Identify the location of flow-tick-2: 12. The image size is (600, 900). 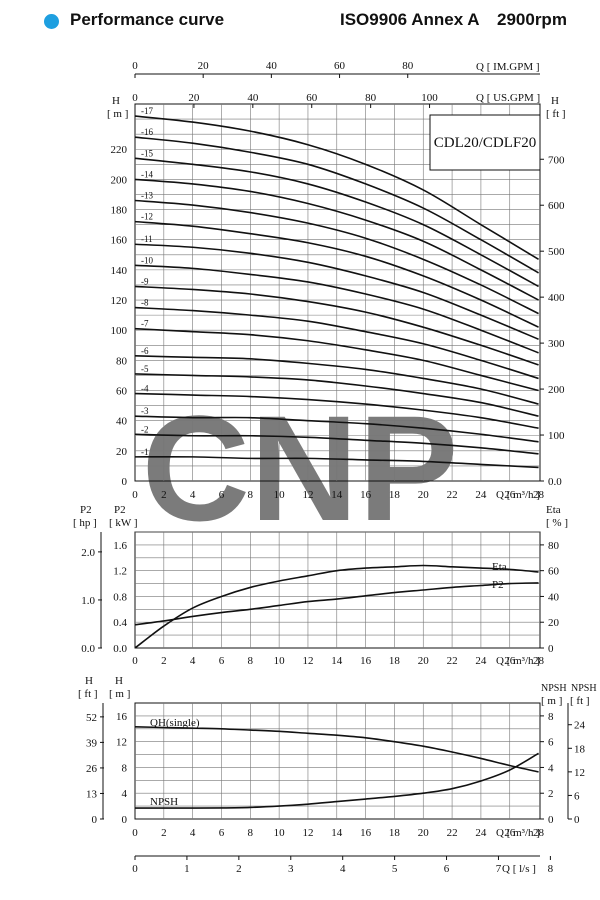
(307, 661).